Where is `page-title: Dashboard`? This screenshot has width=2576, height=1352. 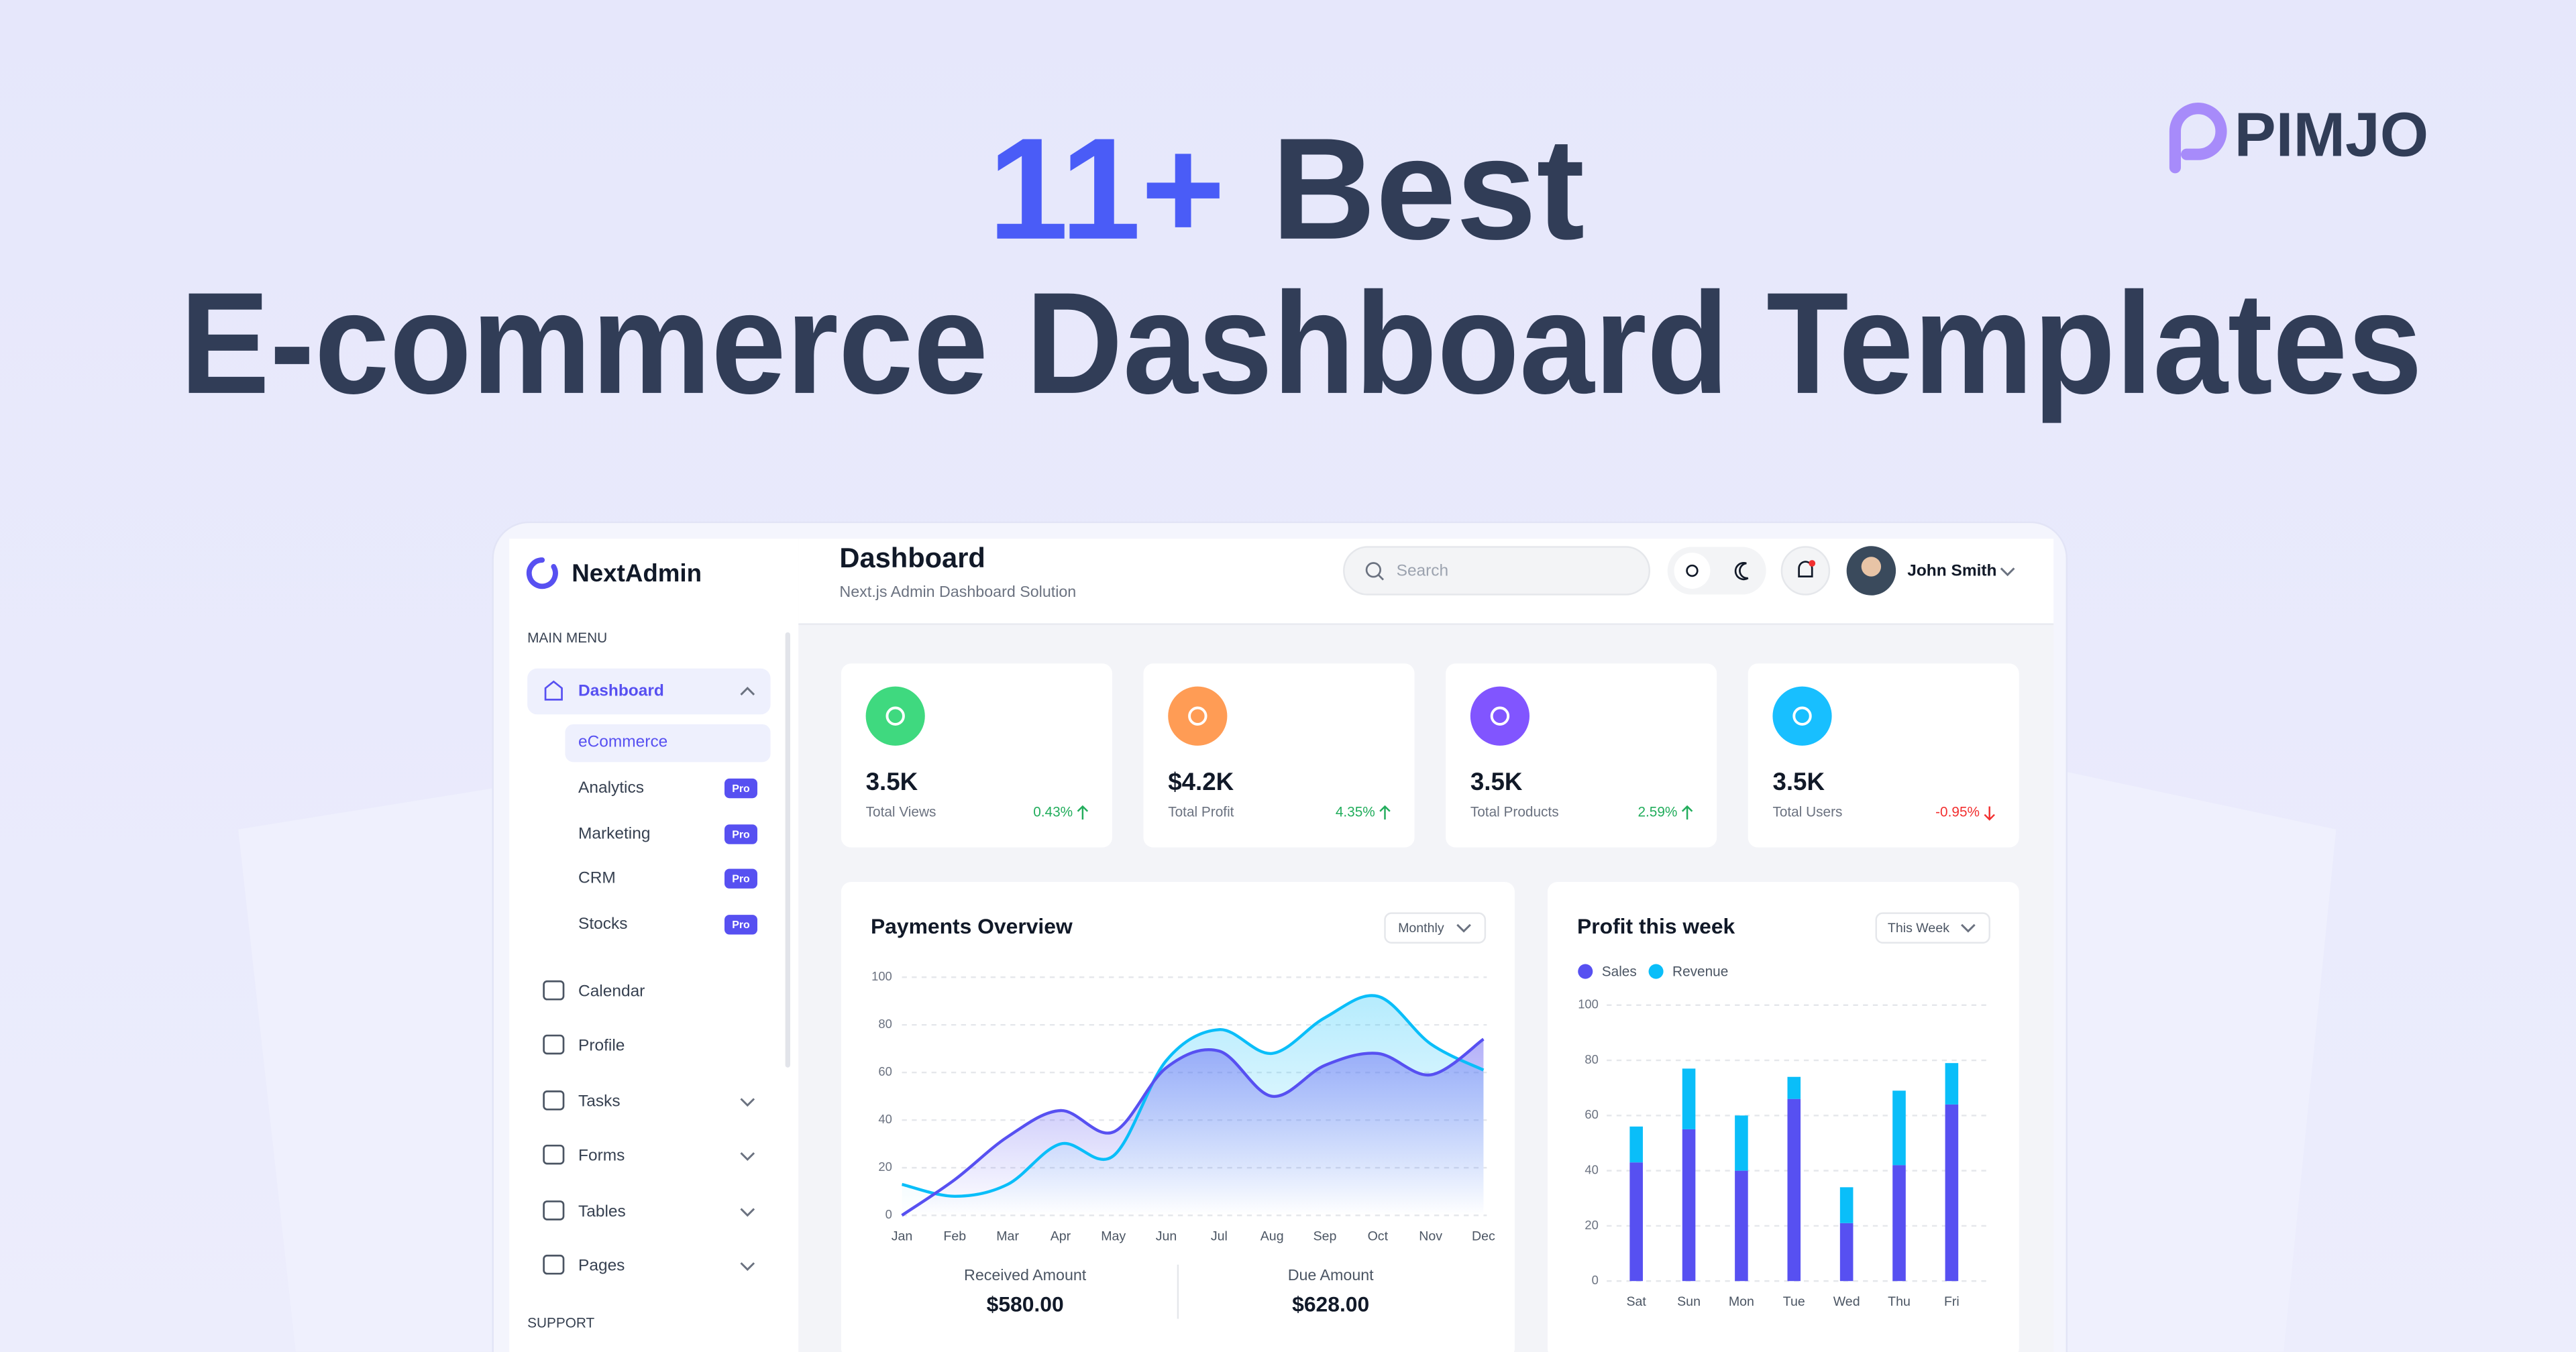 page-title: Dashboard is located at coordinates (912, 557).